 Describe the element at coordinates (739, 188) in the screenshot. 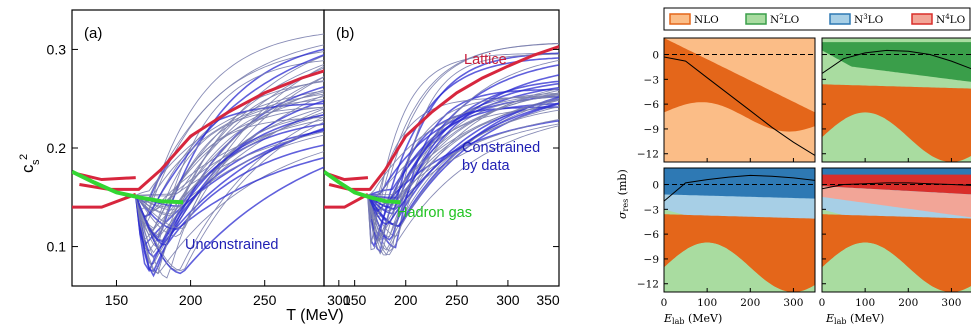

I see `central-curve-n3lo` at that location.